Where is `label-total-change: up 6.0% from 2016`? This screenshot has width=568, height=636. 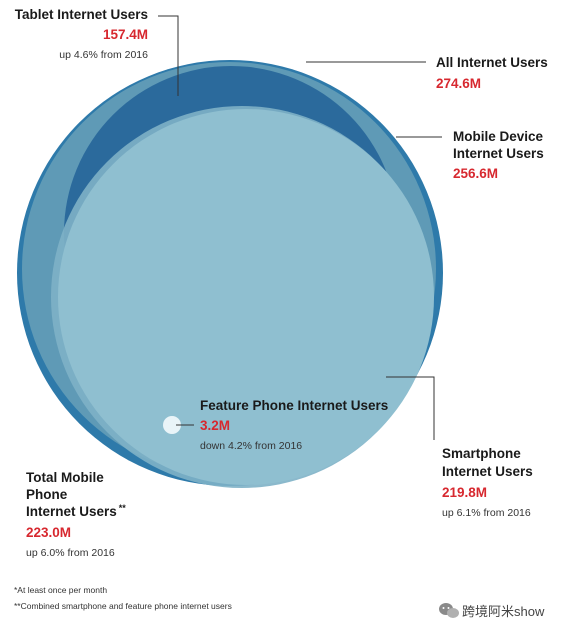 label-total-change: up 6.0% from 2016 is located at coordinates (70, 553).